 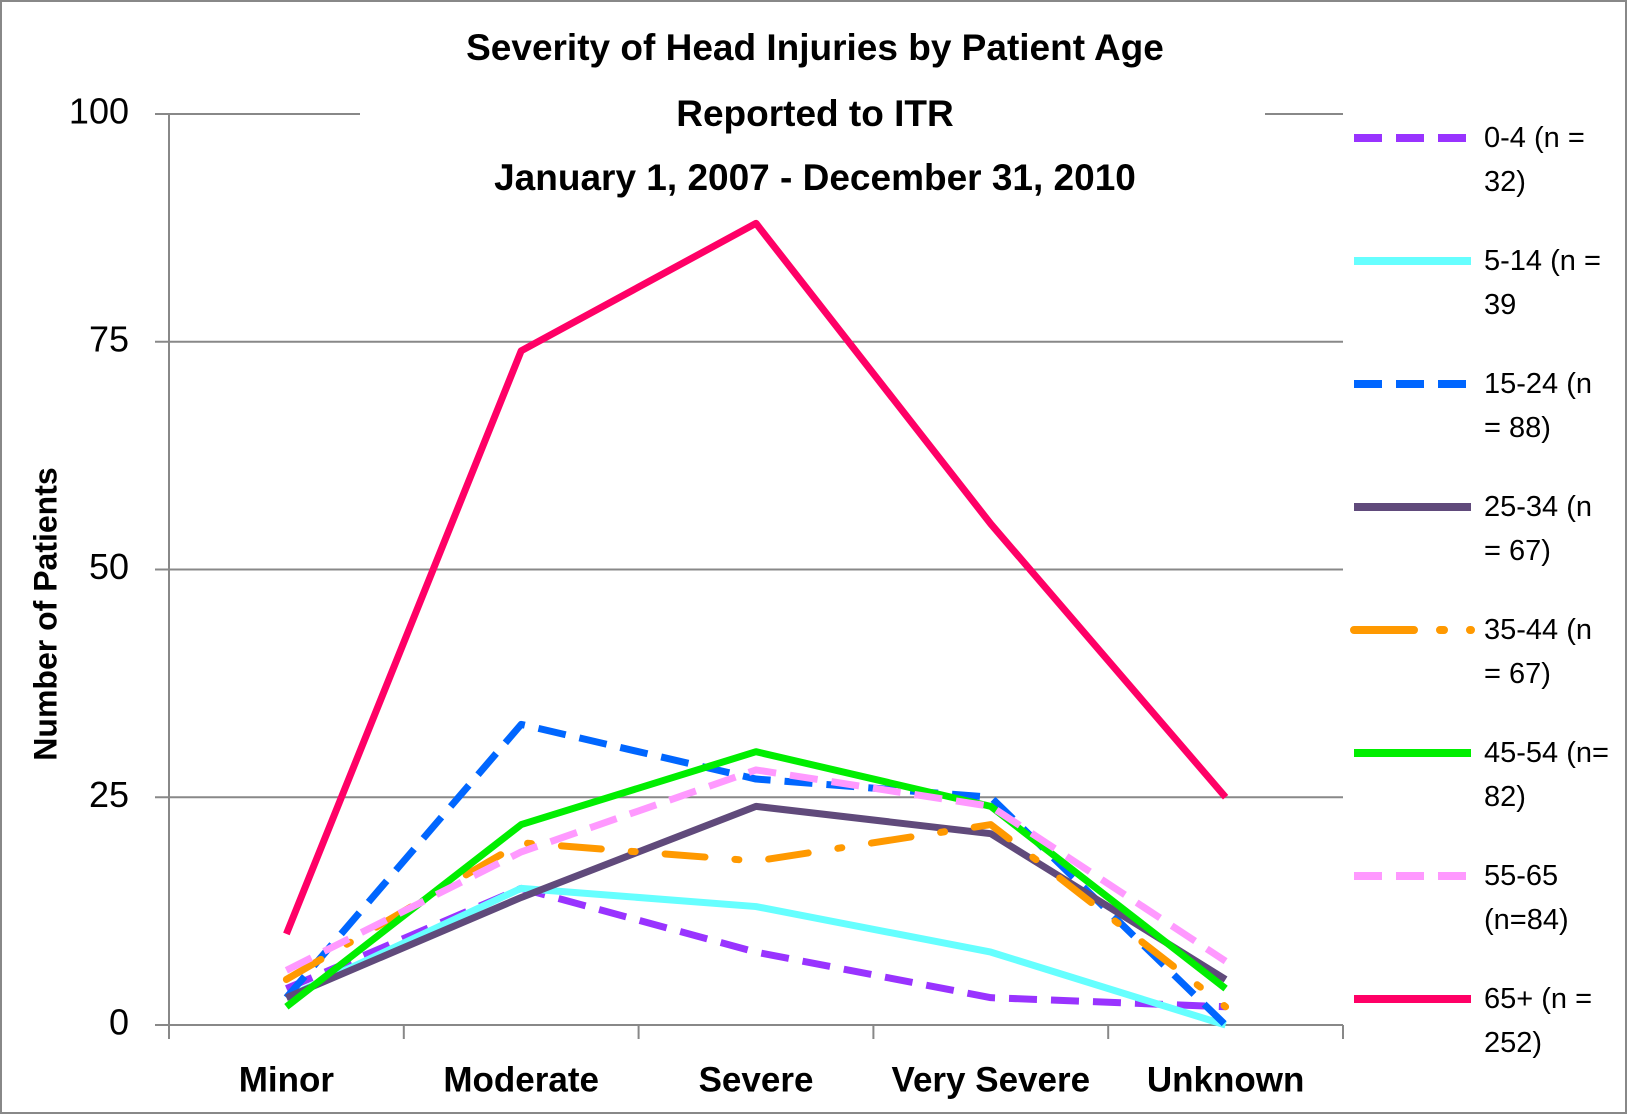 I want to click on y-tick-label: 75, so click(x=109, y=338).